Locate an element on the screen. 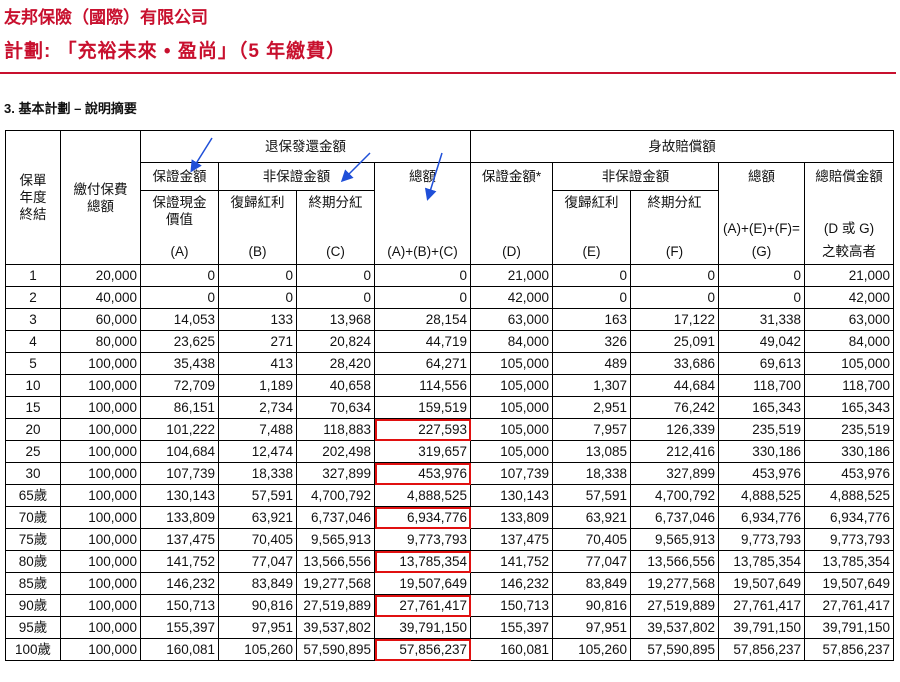  table-cell: 413 is located at coordinates (257, 363).